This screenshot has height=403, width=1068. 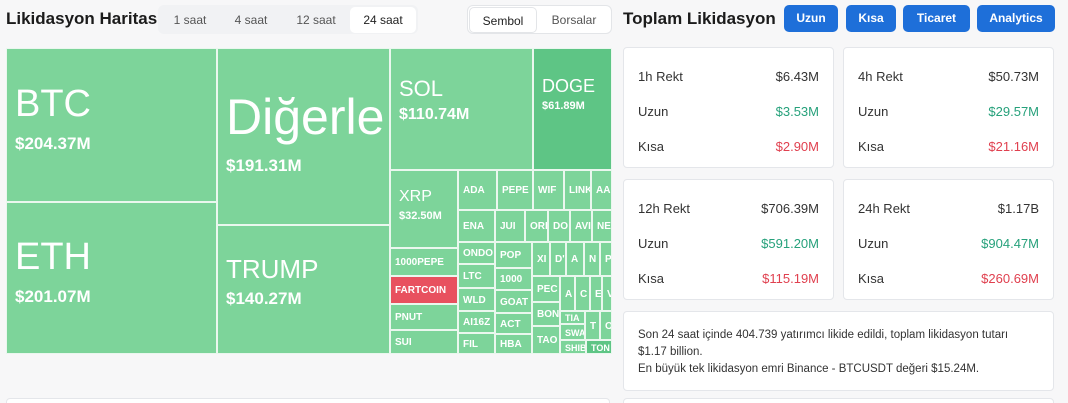 I want to click on tile-label: Diğerle, so click(x=305, y=117).